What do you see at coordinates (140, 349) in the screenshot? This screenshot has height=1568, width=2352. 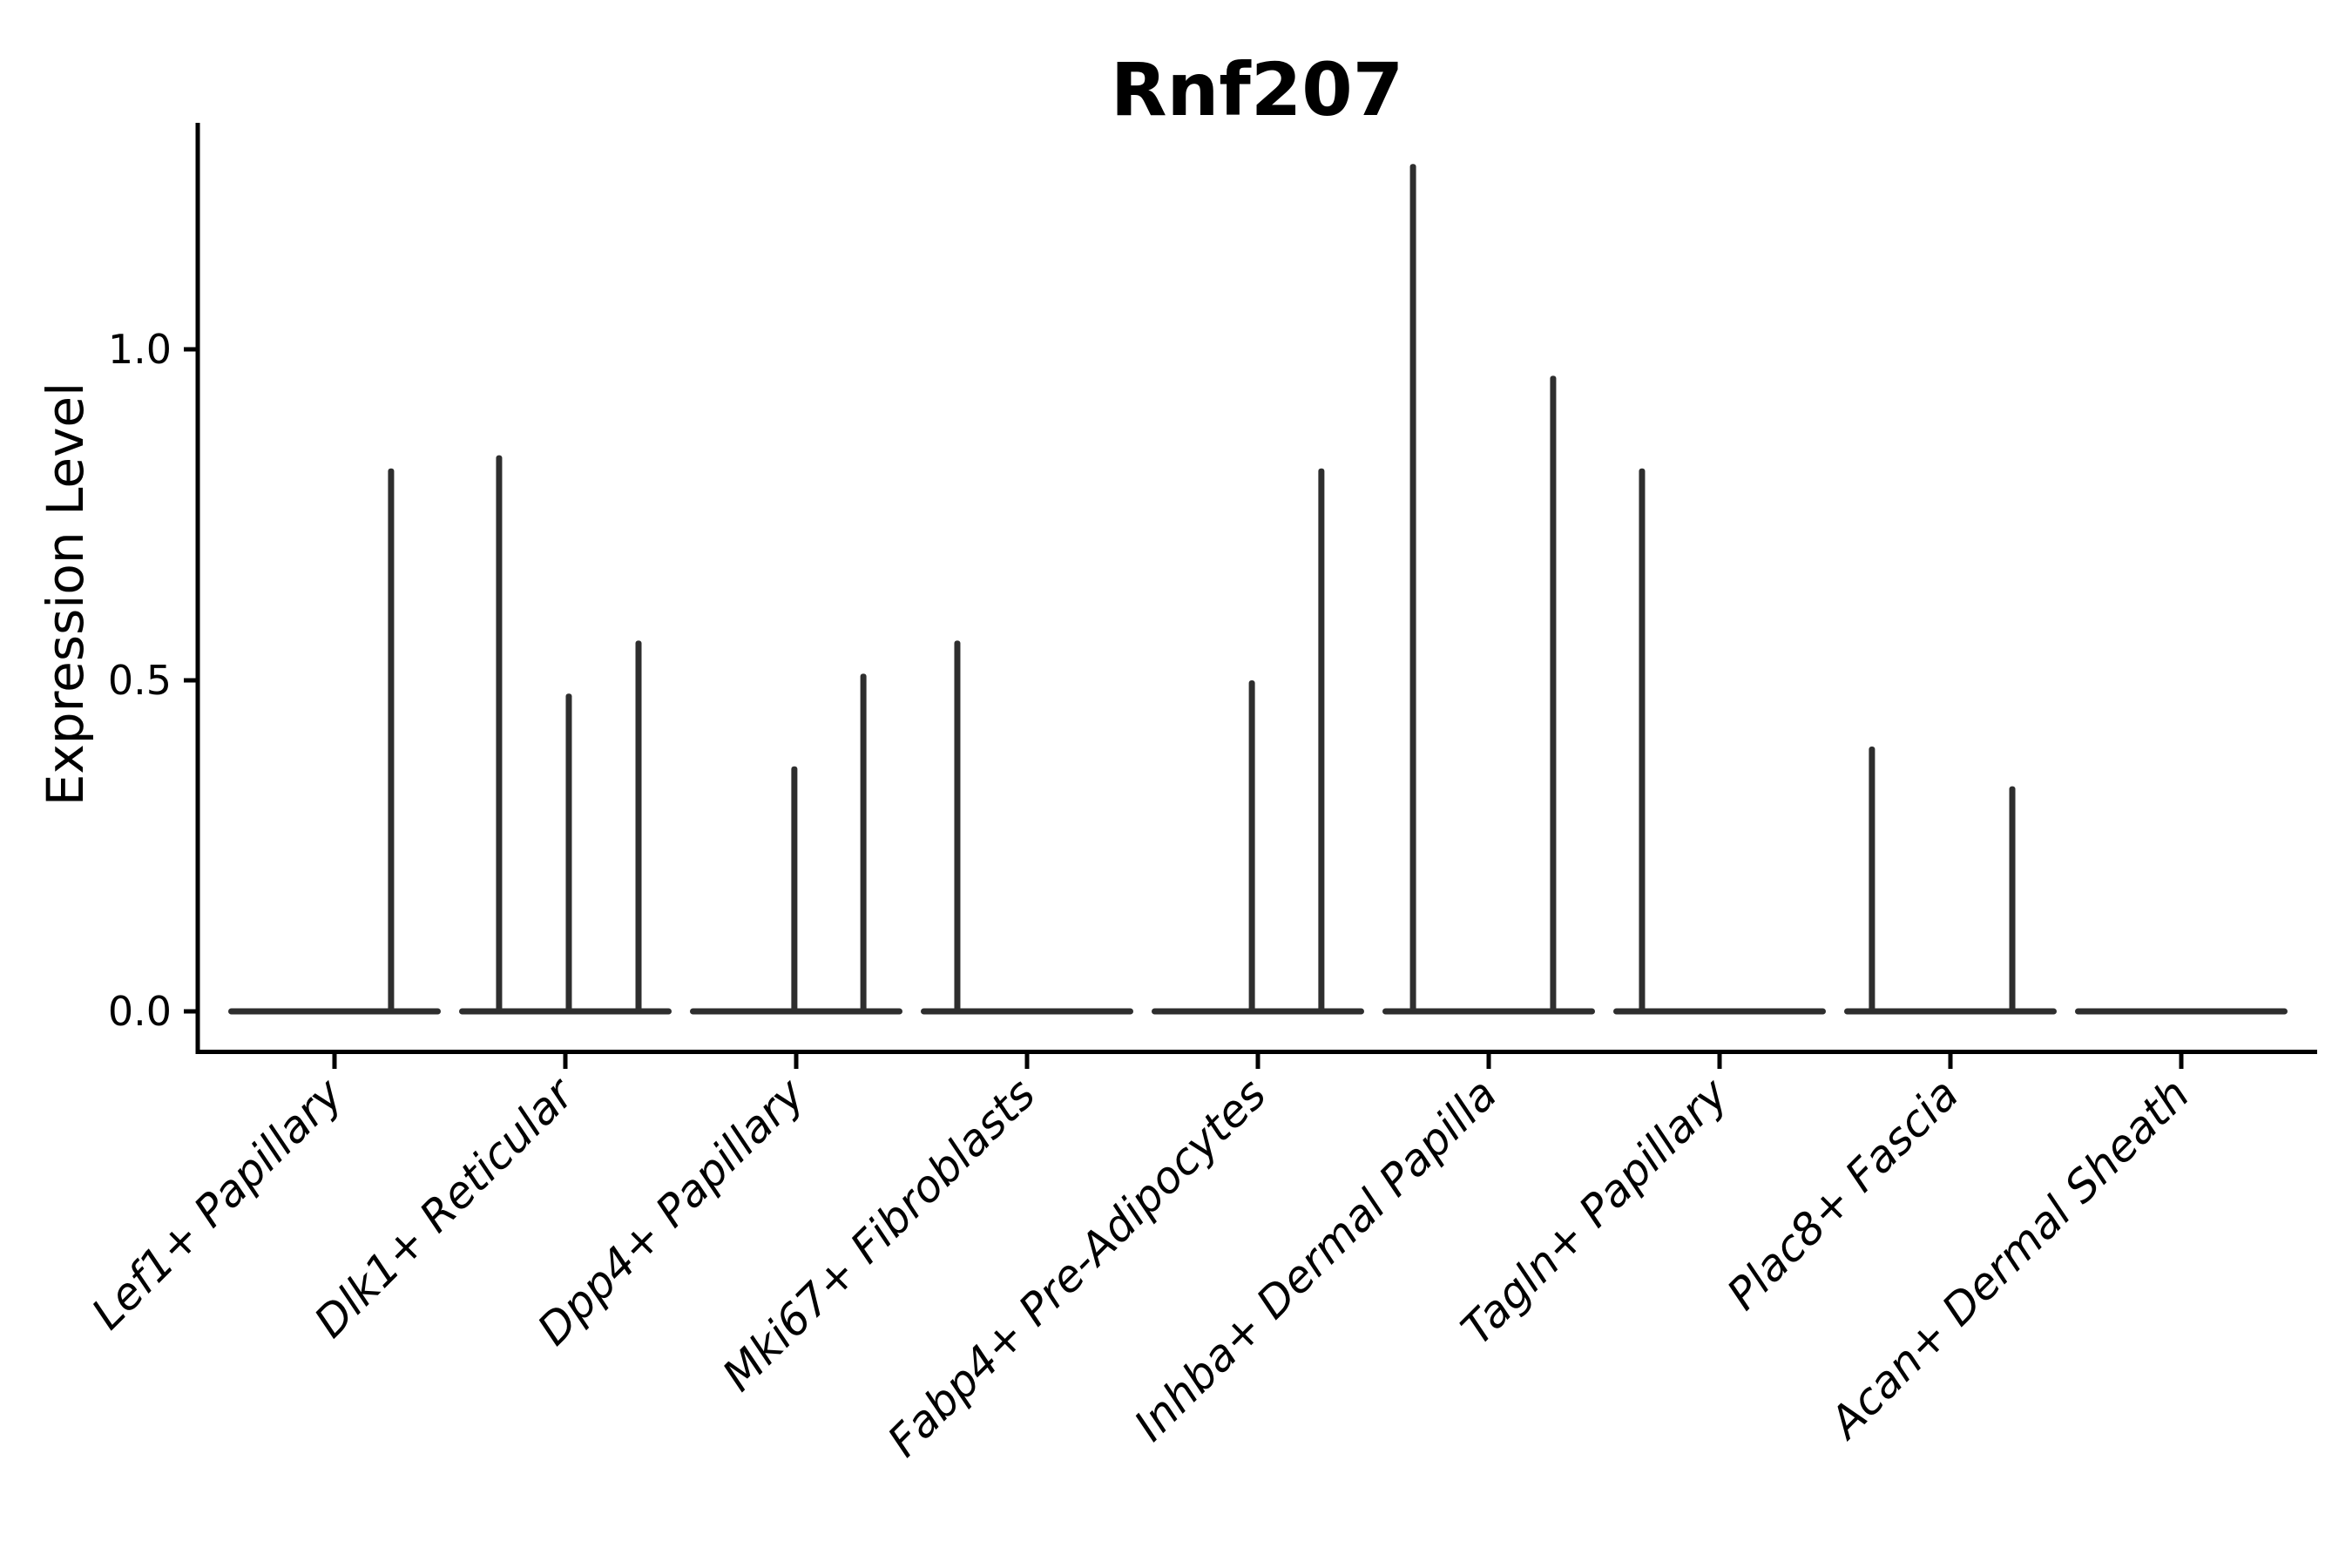 I see `y-tick-label: 1.0` at bounding box center [140, 349].